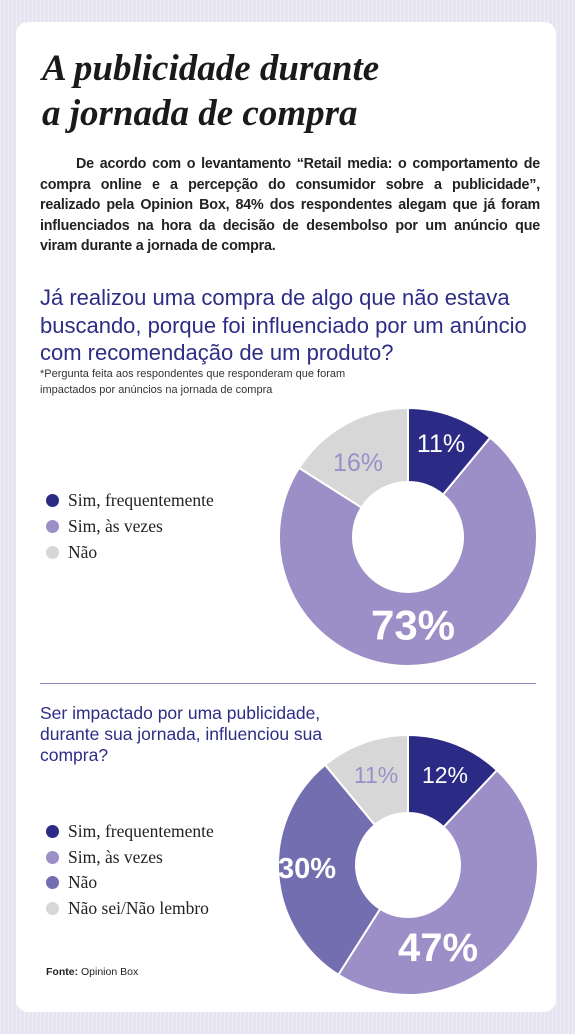 This screenshot has width=575, height=1034. I want to click on section-divider, so click(288, 683).